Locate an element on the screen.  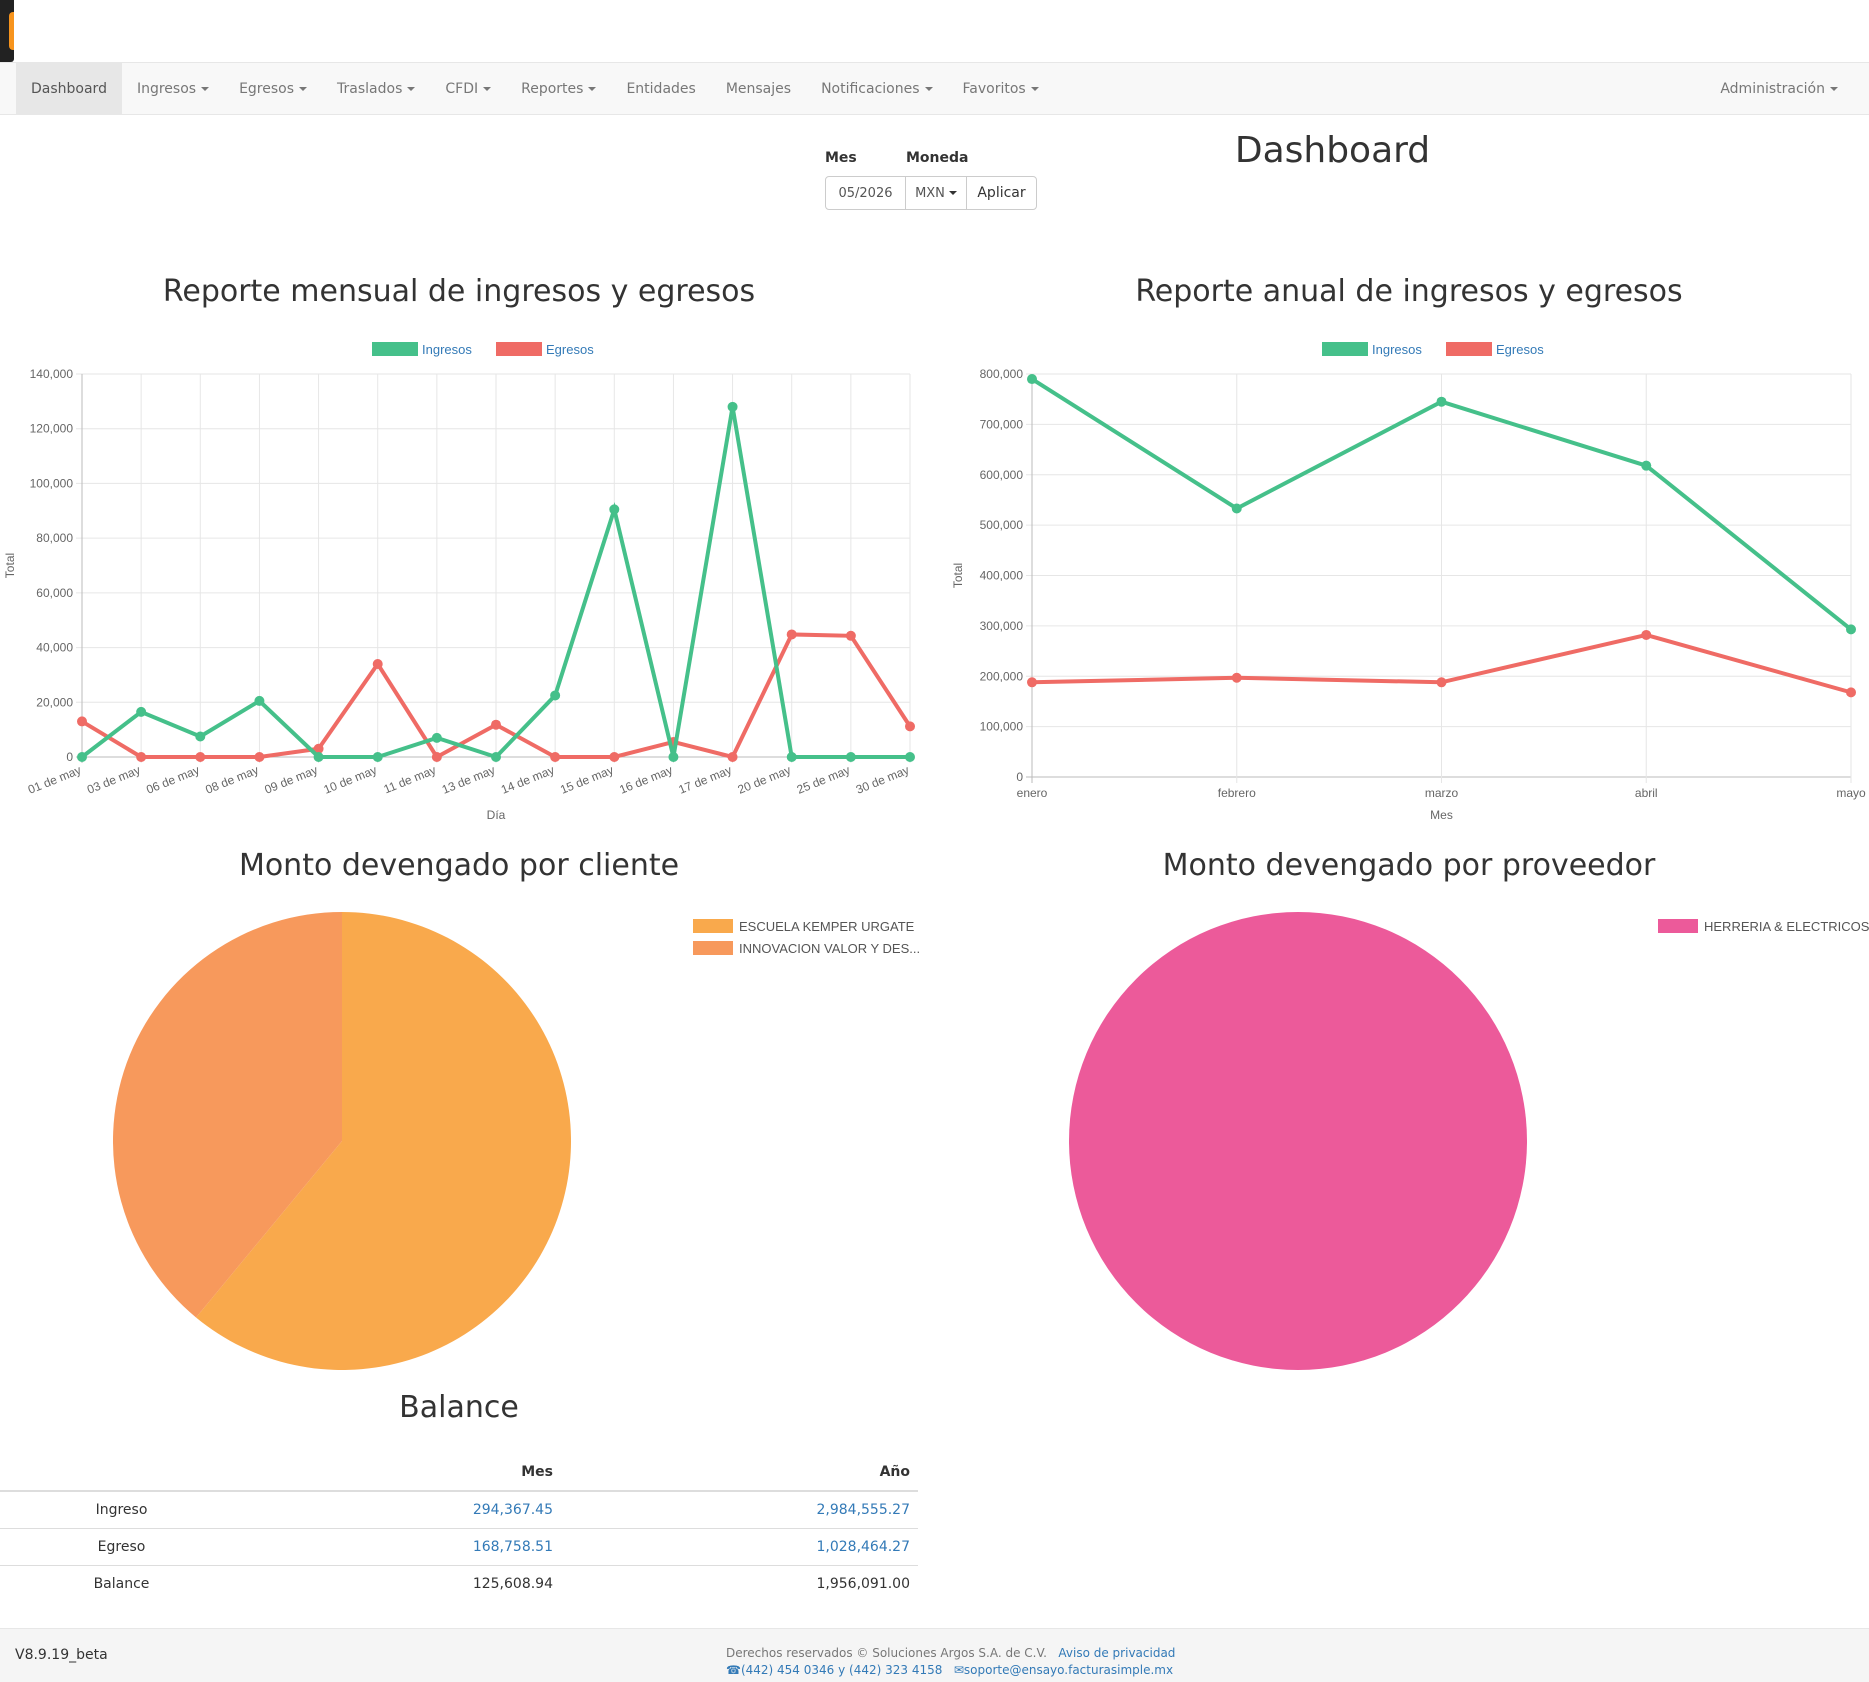
y-tick-label: 300,000 is located at coordinates (1002, 626).